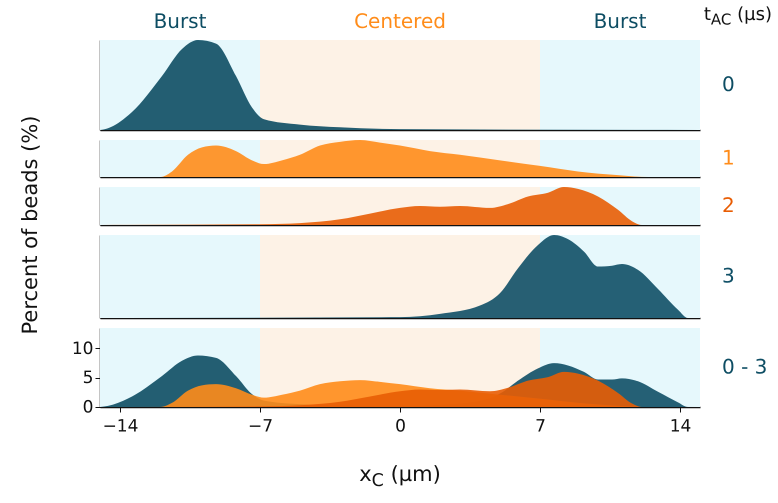 The width and height of the screenshot is (778, 503). Describe the element at coordinates (681, 426) in the screenshot. I see `x-tick-label: 14` at that location.